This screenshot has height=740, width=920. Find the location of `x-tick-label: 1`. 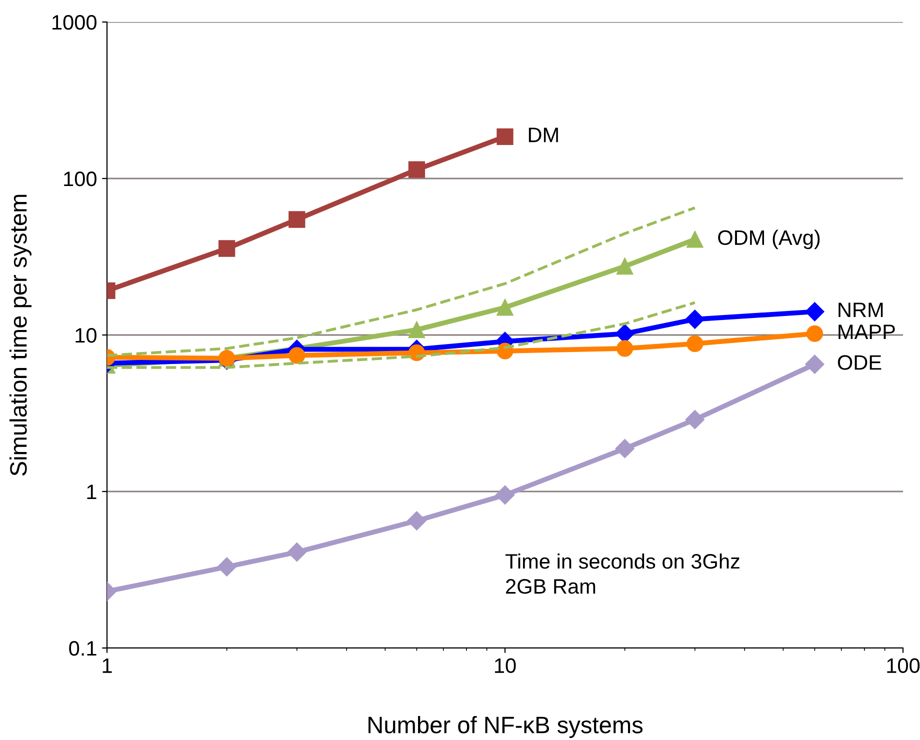

x-tick-label: 1 is located at coordinates (107, 665).